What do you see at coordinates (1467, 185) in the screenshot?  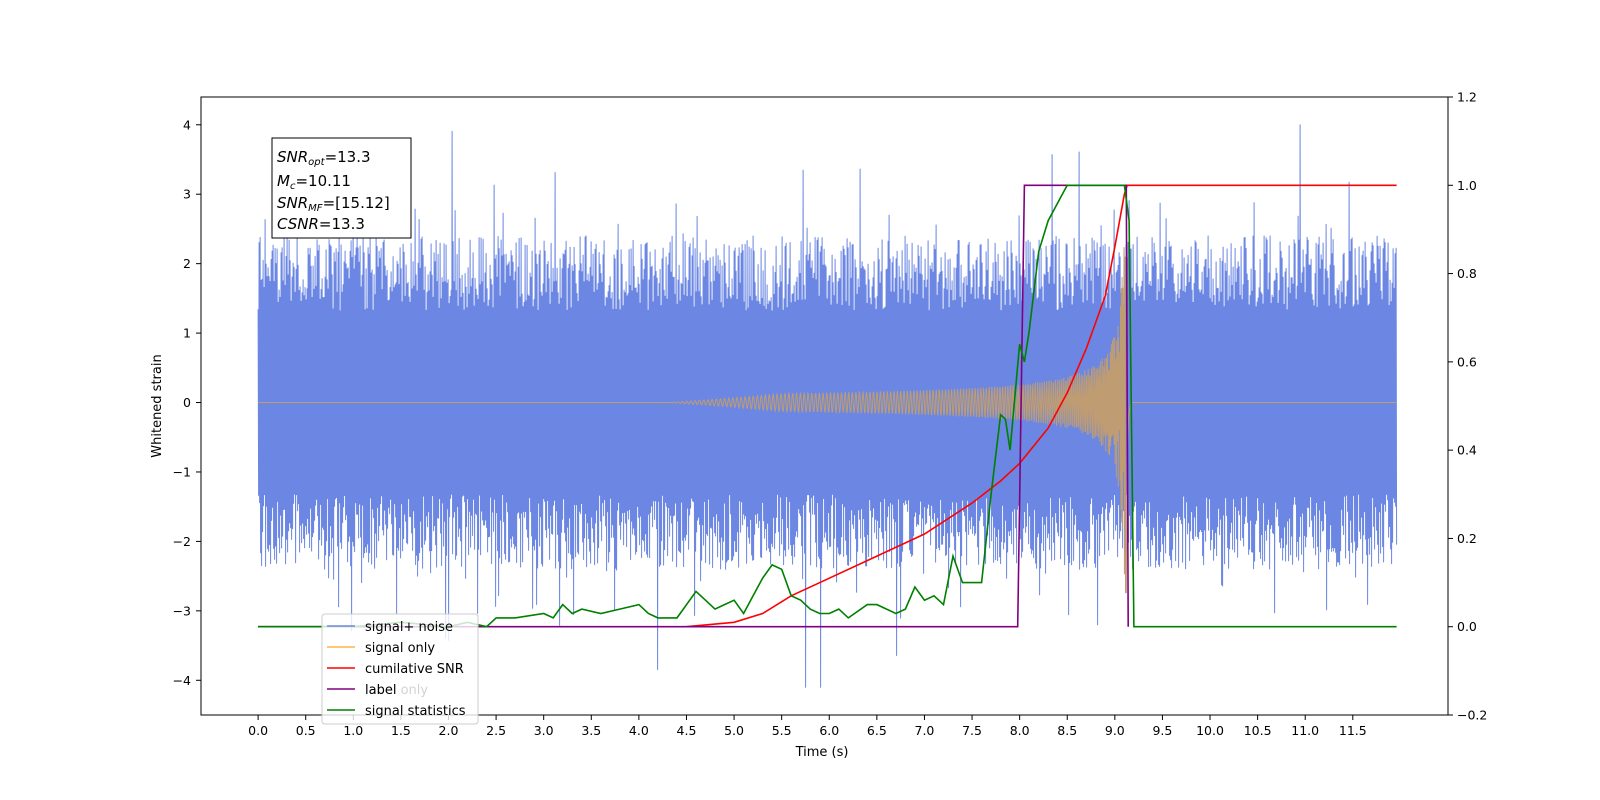 I see `y-right-tick-label: 1.0` at bounding box center [1467, 185].